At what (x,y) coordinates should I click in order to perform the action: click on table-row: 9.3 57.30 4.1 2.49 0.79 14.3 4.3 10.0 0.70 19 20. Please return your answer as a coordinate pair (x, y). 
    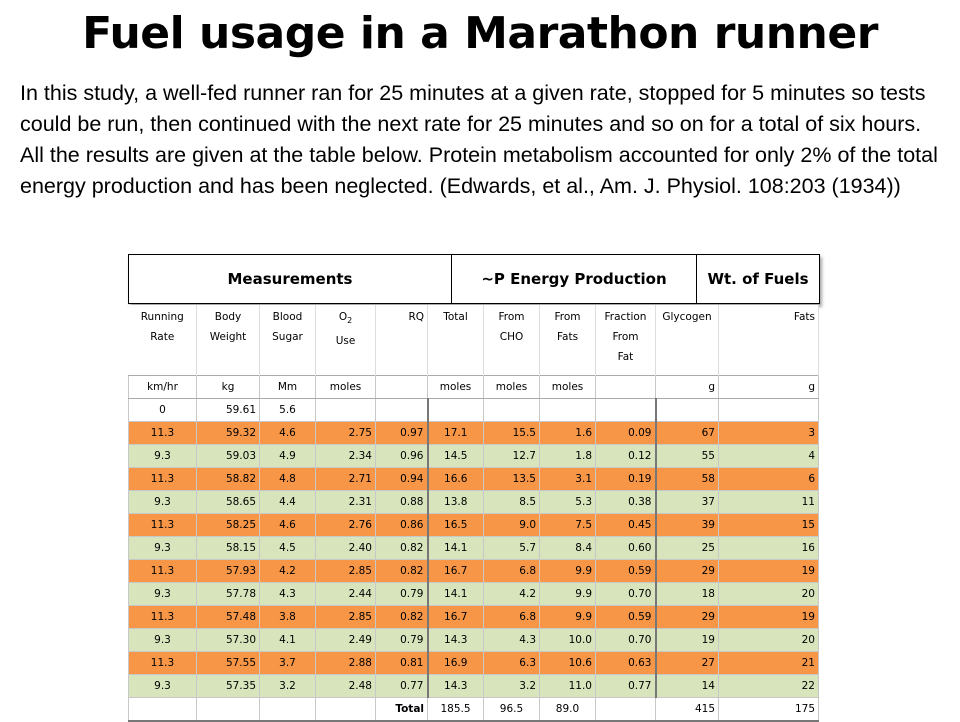
    Looking at the image, I should click on (473, 640).